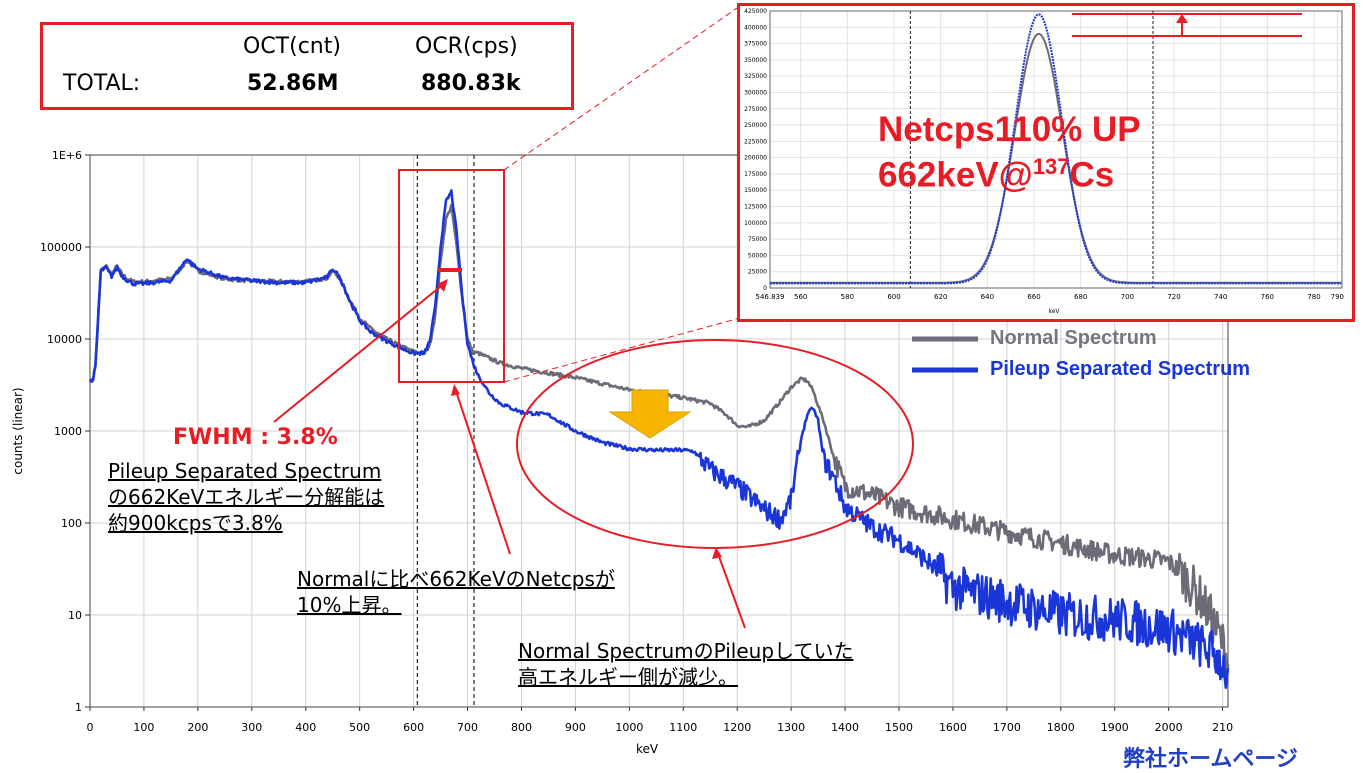  What do you see at coordinates (102, 83) in the screenshot?
I see `stats-row-label: TOTAL:` at bounding box center [102, 83].